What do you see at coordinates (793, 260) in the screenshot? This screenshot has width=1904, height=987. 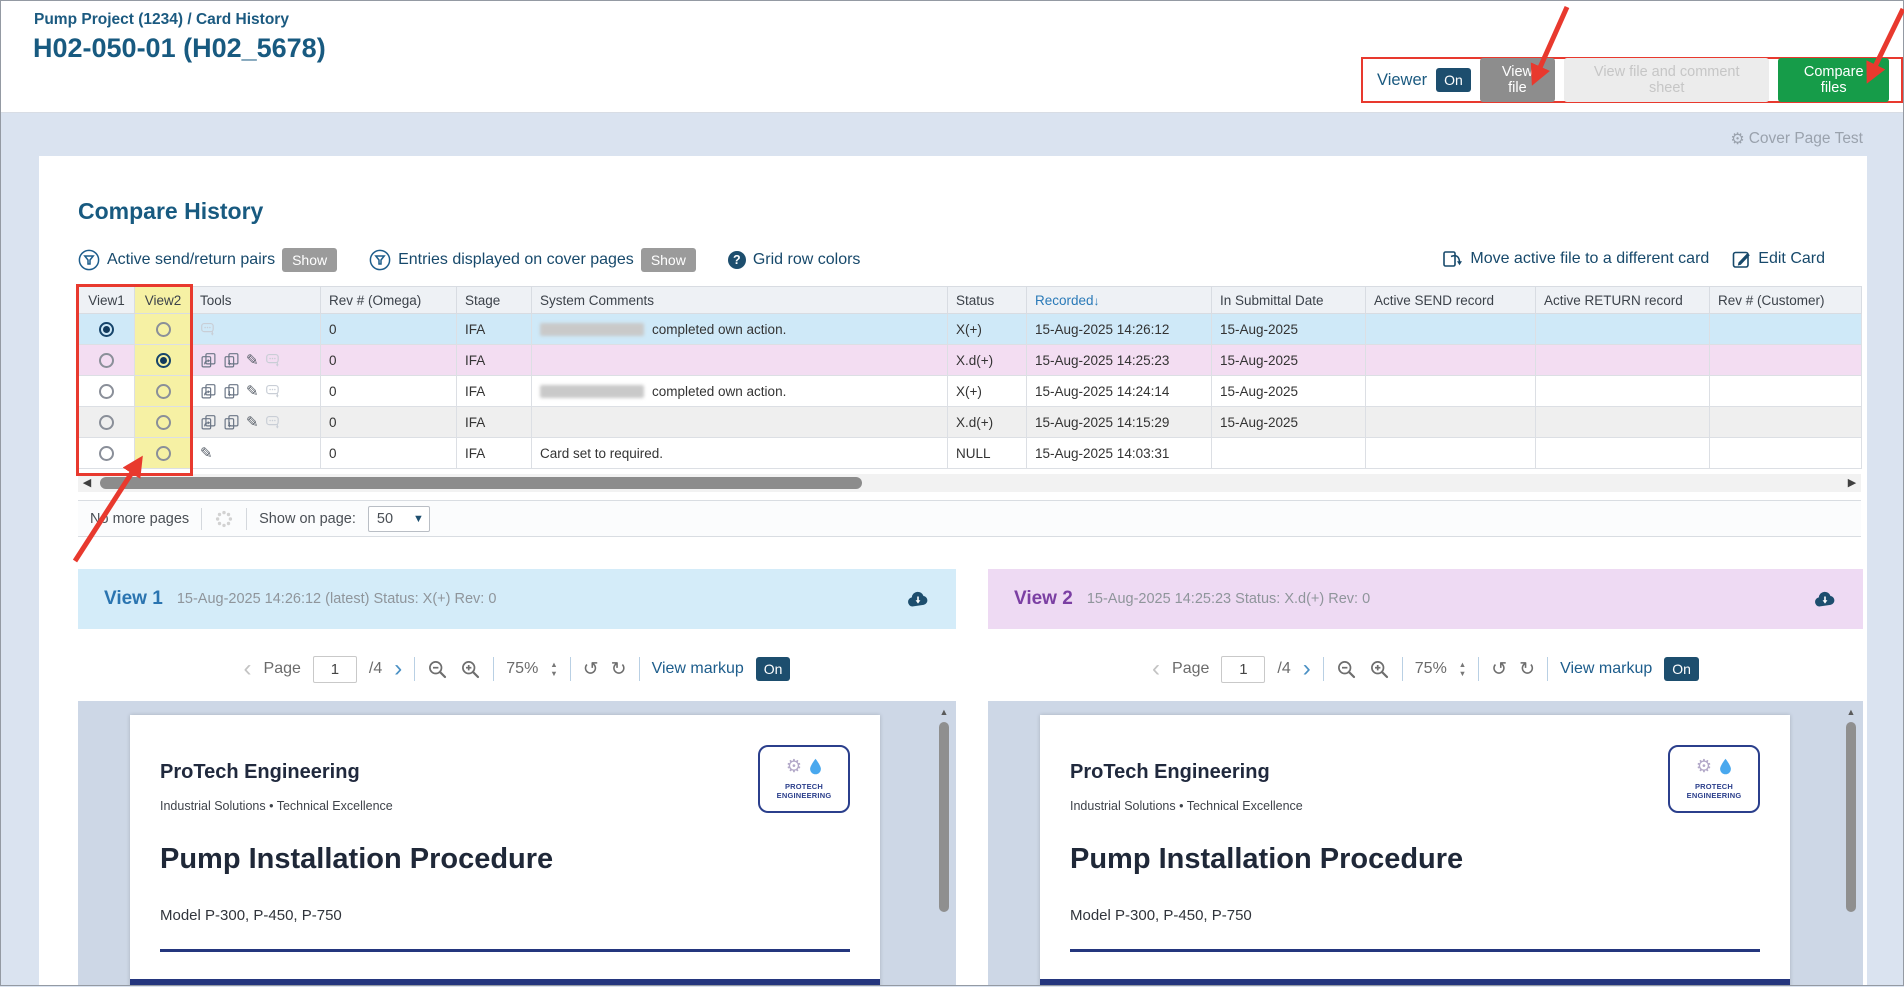 I see `grid-row-colors: ? Grid row colors` at bounding box center [793, 260].